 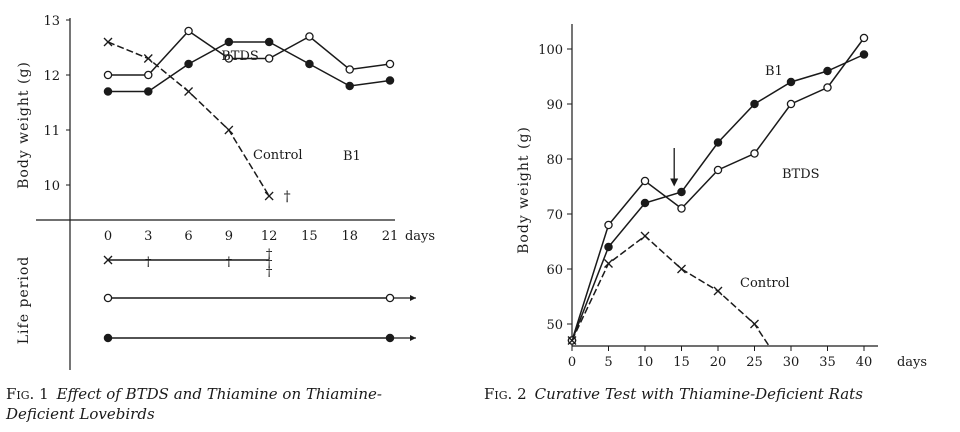 I want to click on series-line-b1, so click(x=249, y=67).